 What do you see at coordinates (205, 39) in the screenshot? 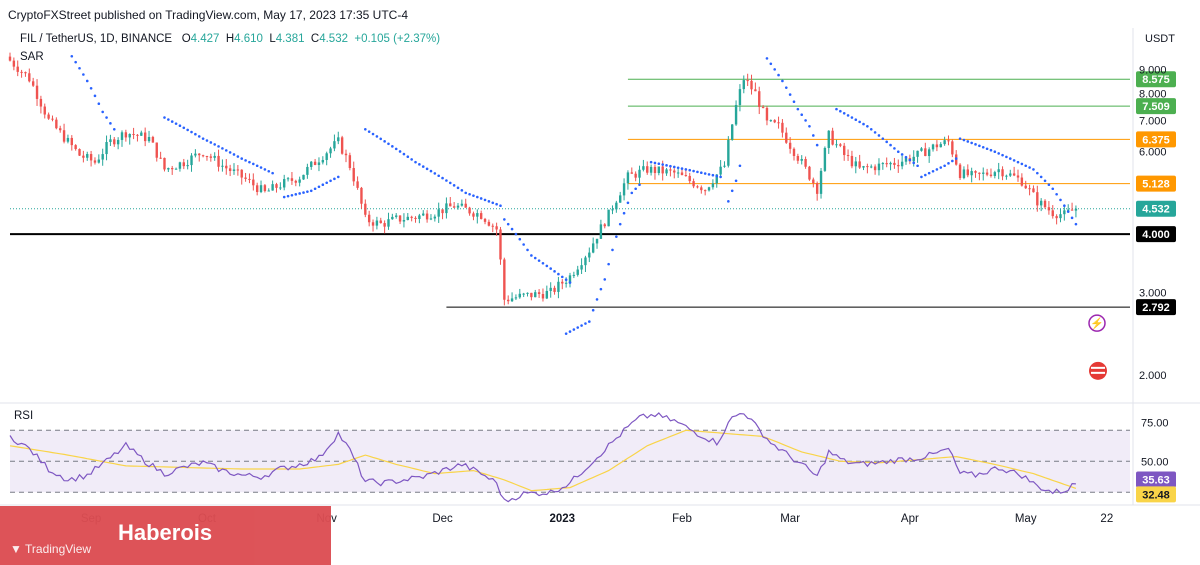
I see `open-value: 4.427` at bounding box center [205, 39].